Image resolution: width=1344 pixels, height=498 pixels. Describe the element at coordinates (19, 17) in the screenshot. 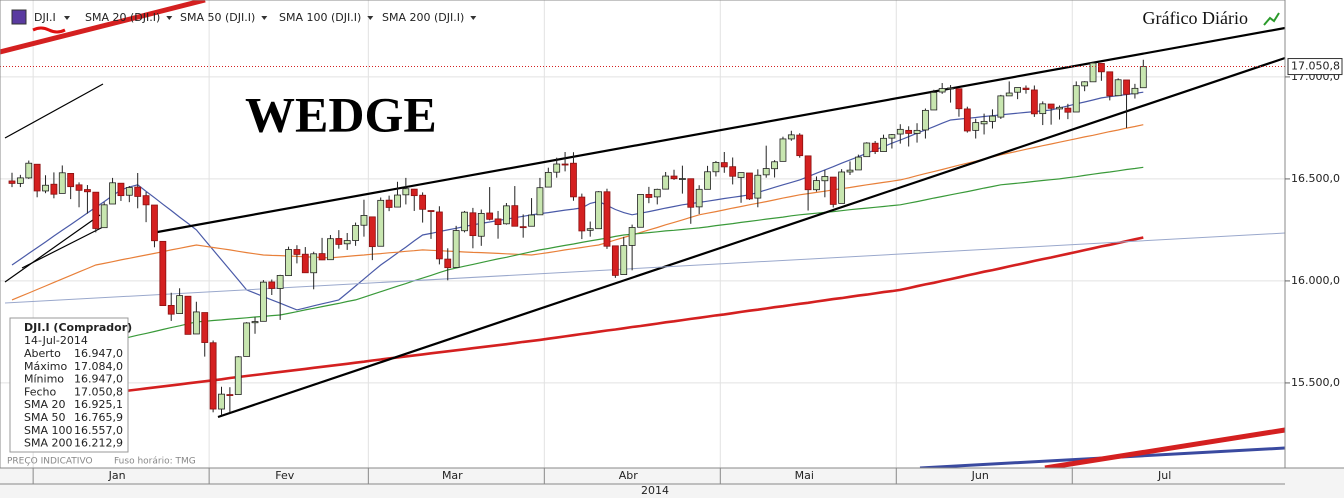

I see `symbol-icon` at that location.